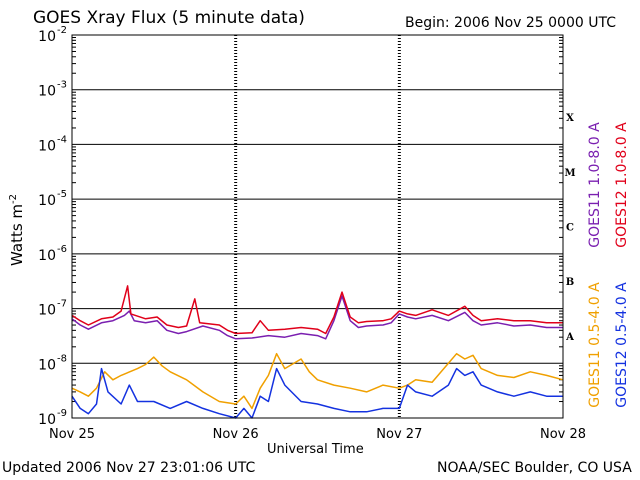  I want to click on x-tick-label: Nov 27, so click(399, 434).